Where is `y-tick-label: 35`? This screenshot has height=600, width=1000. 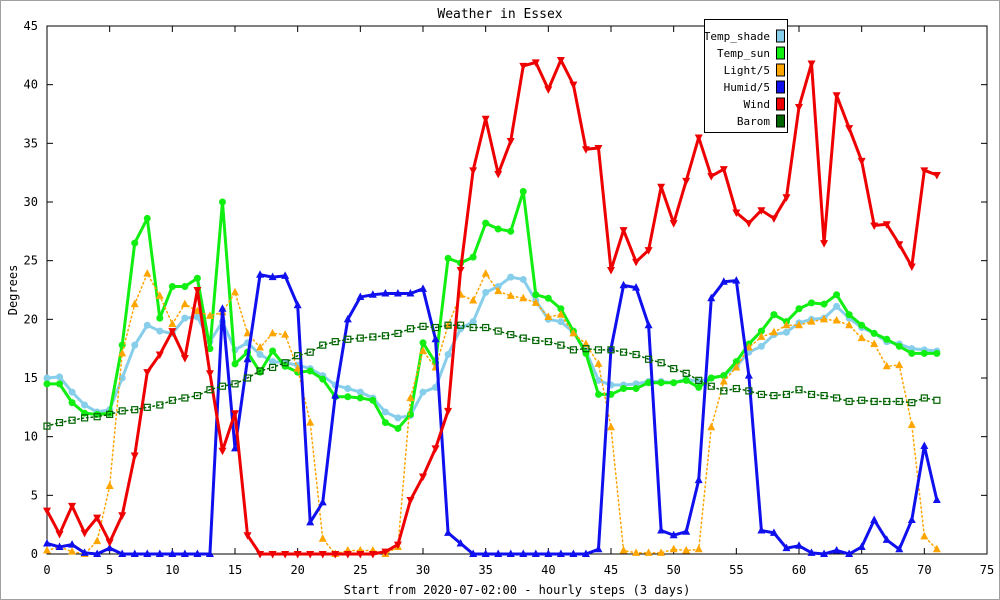
y-tick-label: 35 is located at coordinates (31, 143).